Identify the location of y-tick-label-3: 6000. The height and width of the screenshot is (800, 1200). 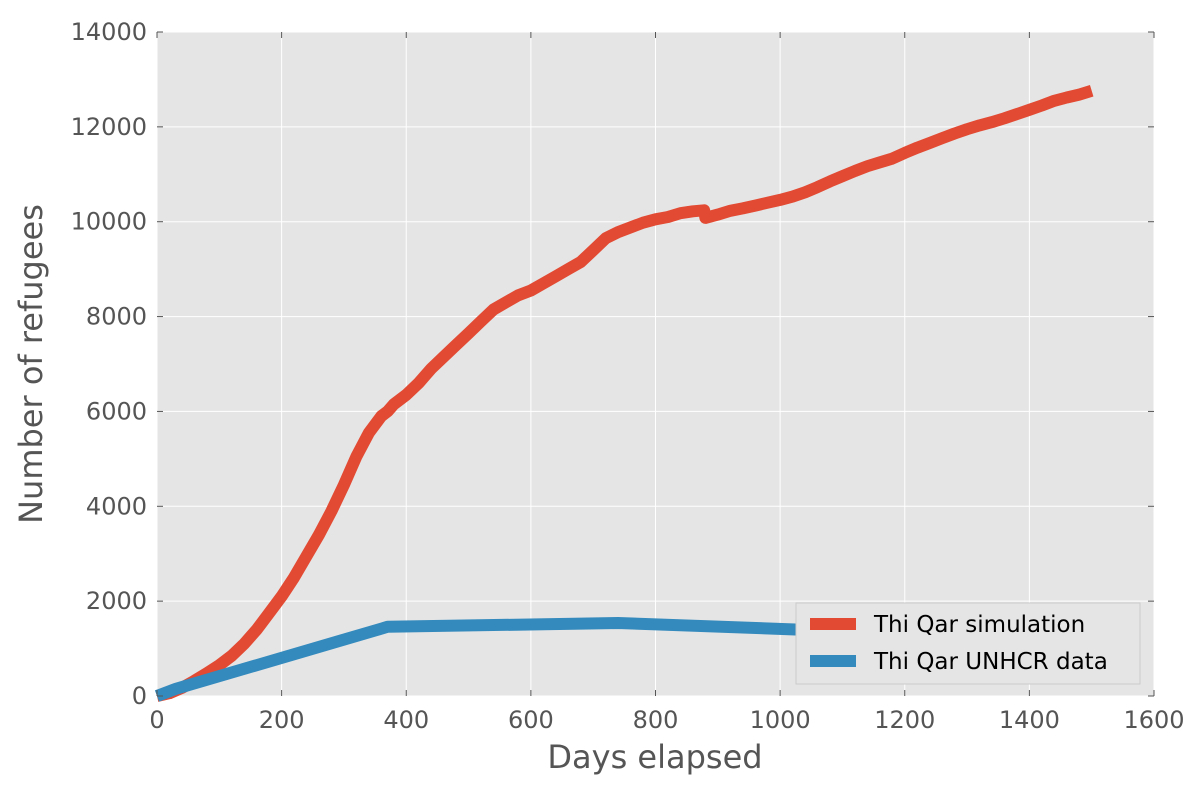
(116, 411).